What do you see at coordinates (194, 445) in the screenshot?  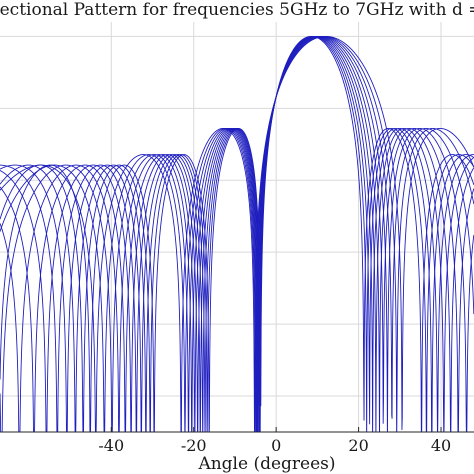 I see `x-tick-label: -20` at bounding box center [194, 445].